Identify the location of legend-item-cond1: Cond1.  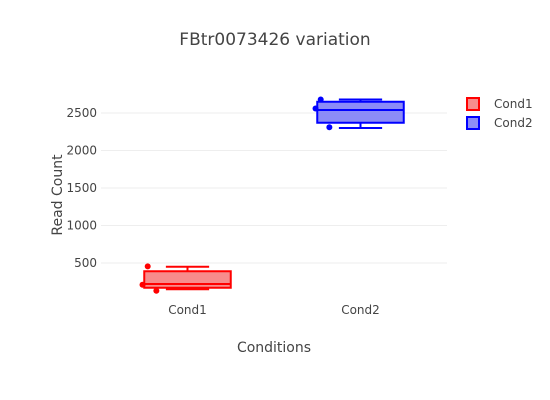
(499, 104).